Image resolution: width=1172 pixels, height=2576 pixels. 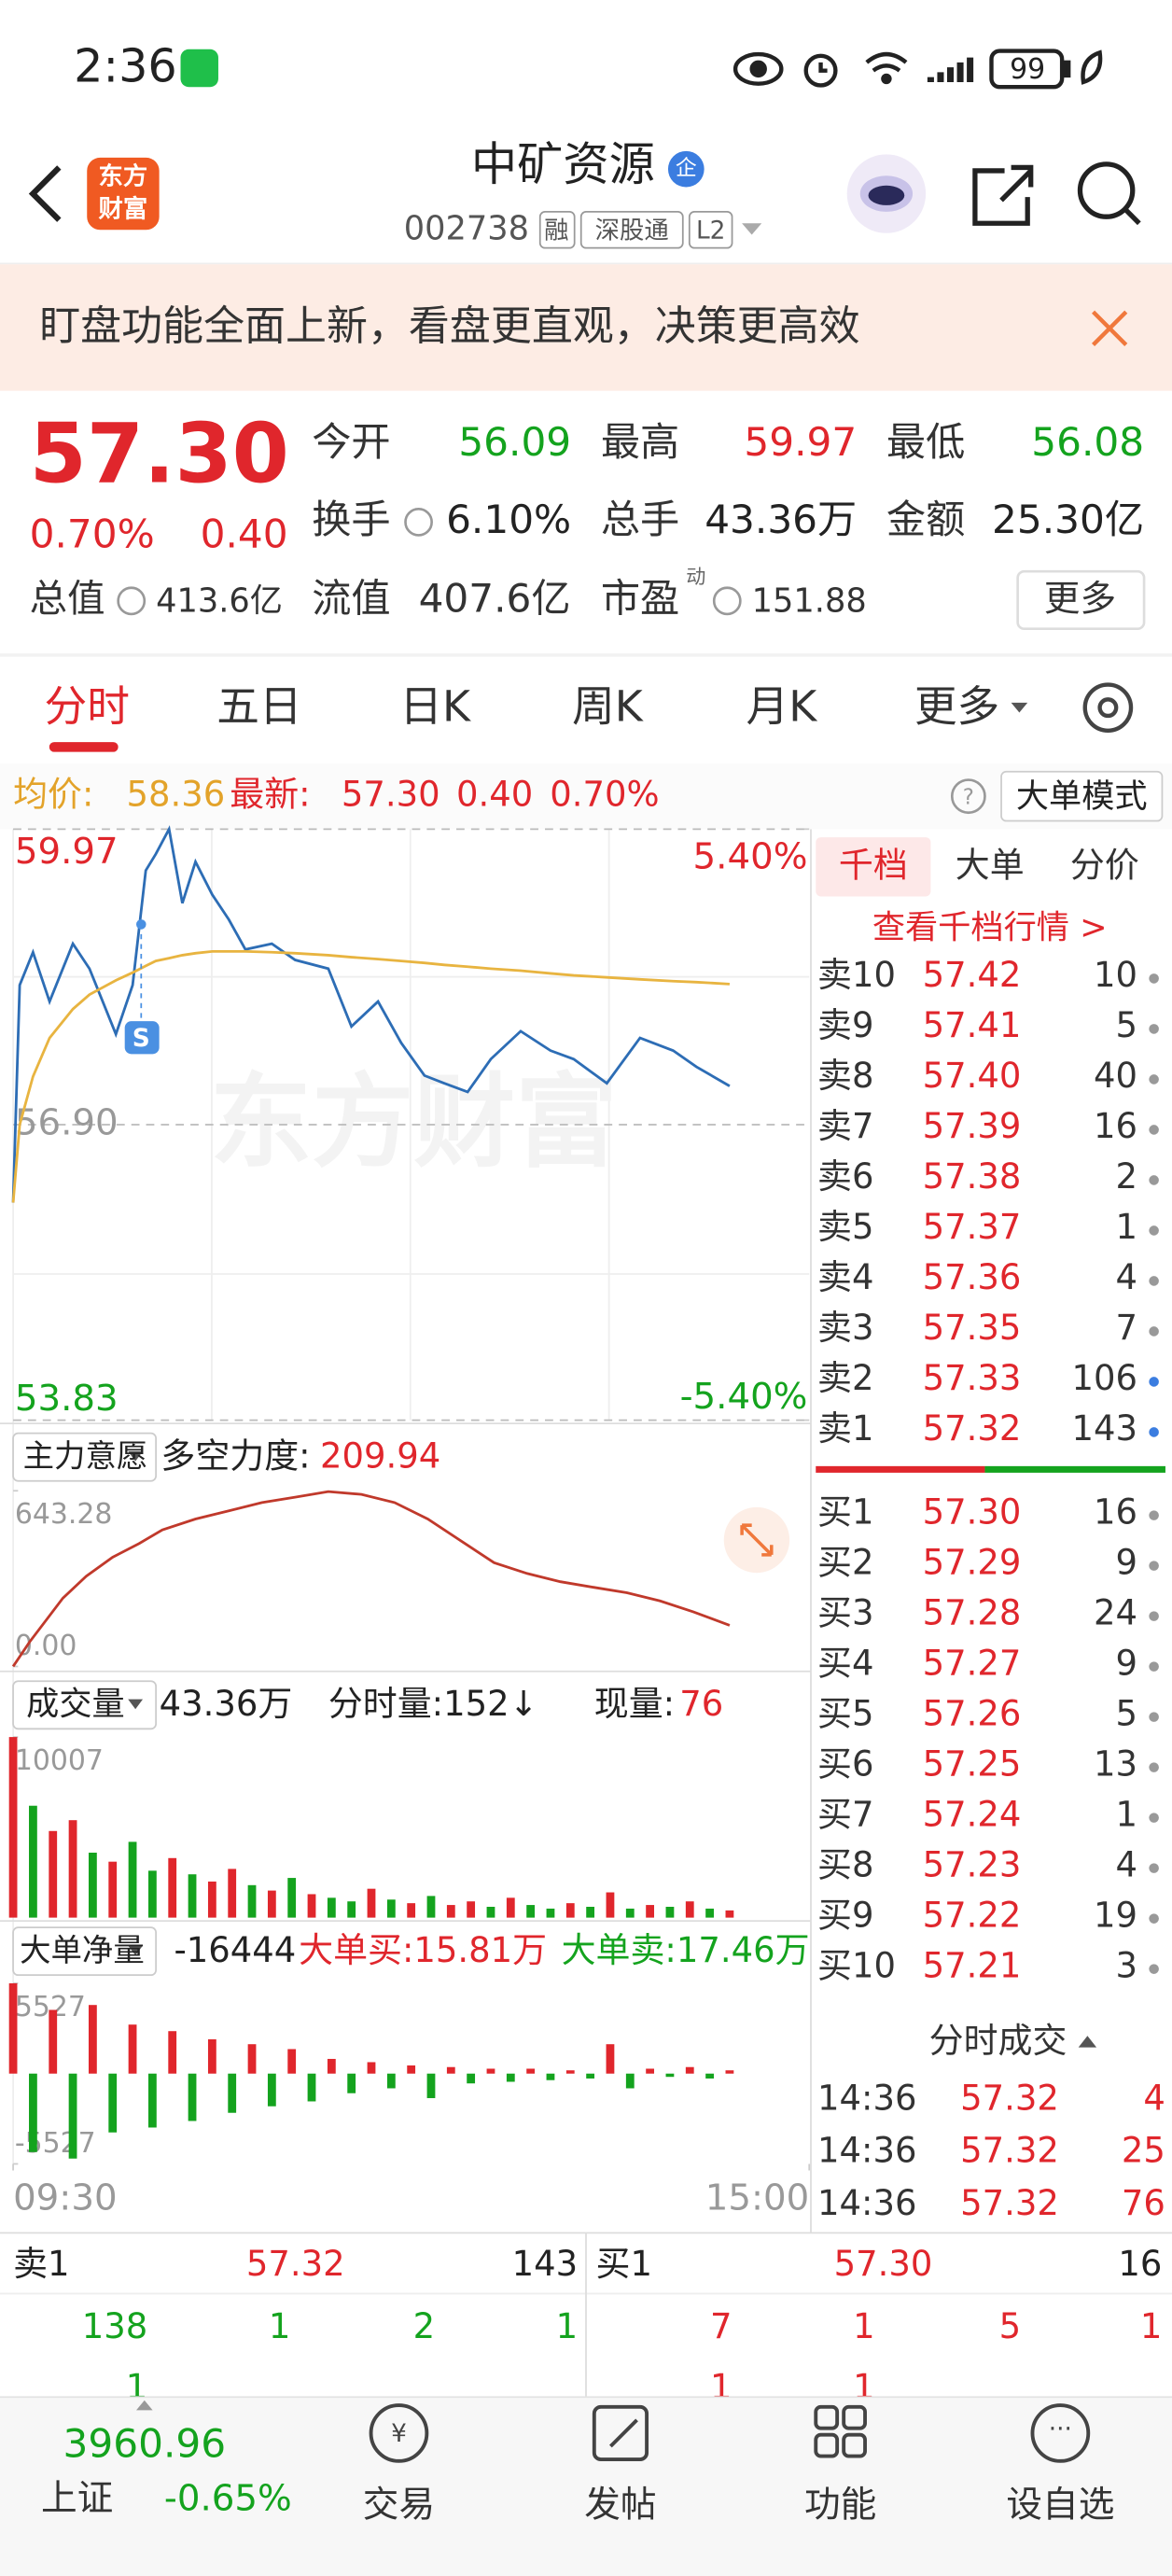 What do you see at coordinates (1003, 195) in the screenshot?
I see `share-button` at bounding box center [1003, 195].